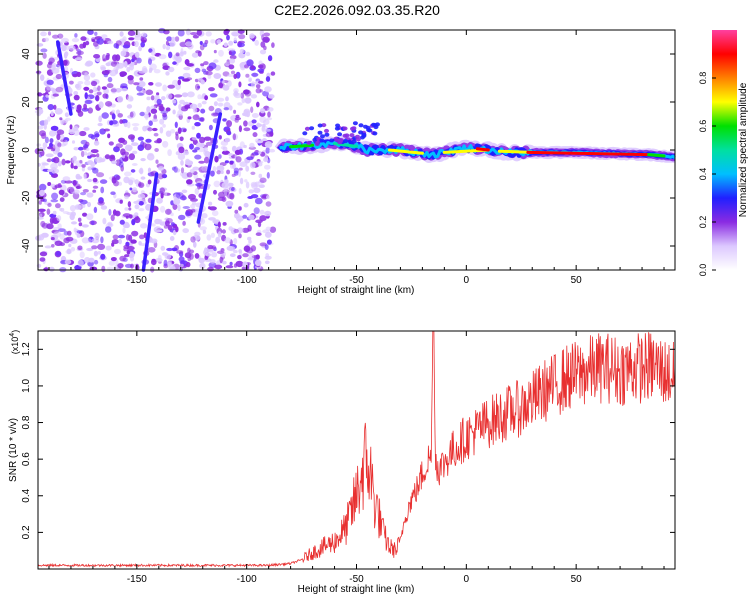  I want to click on chirp-line, so click(64, 78).